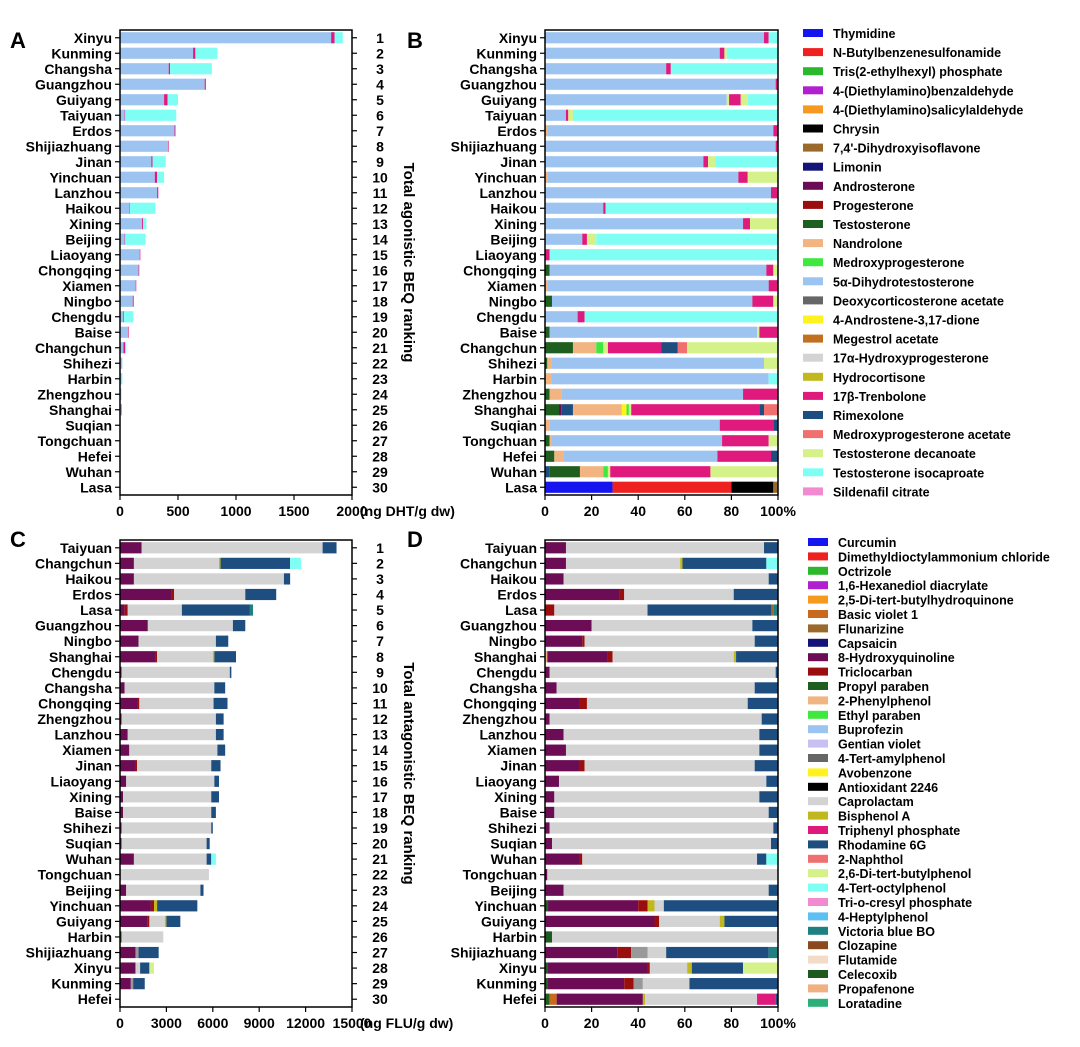 Image resolution: width=1080 pixels, height=1047 pixels. I want to click on category-label: Kunming, so click(81, 53).